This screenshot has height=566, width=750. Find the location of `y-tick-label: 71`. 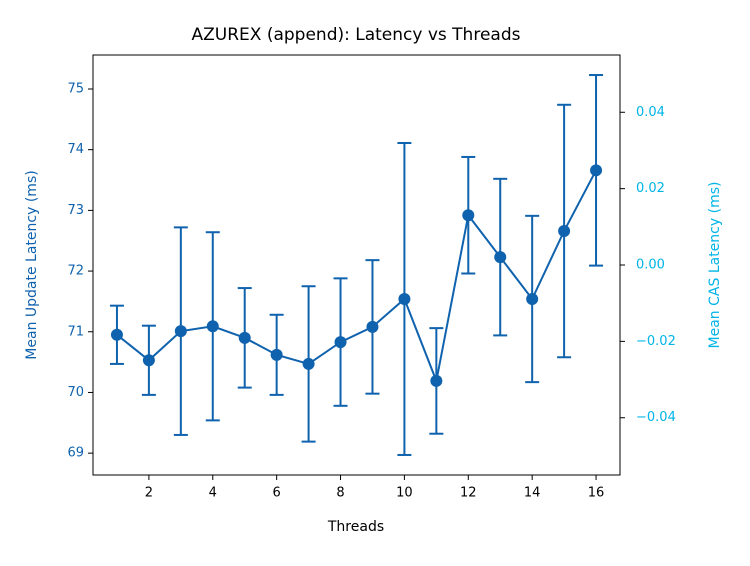

y-tick-label: 71 is located at coordinates (75, 331).